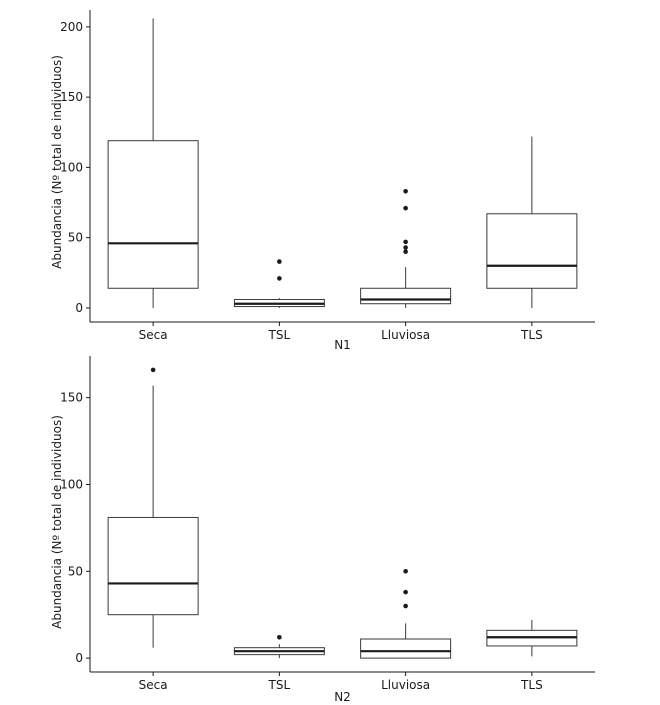 The height and width of the screenshot is (705, 660). What do you see at coordinates (532, 251) in the screenshot?
I see `iqr-box-tls` at bounding box center [532, 251].